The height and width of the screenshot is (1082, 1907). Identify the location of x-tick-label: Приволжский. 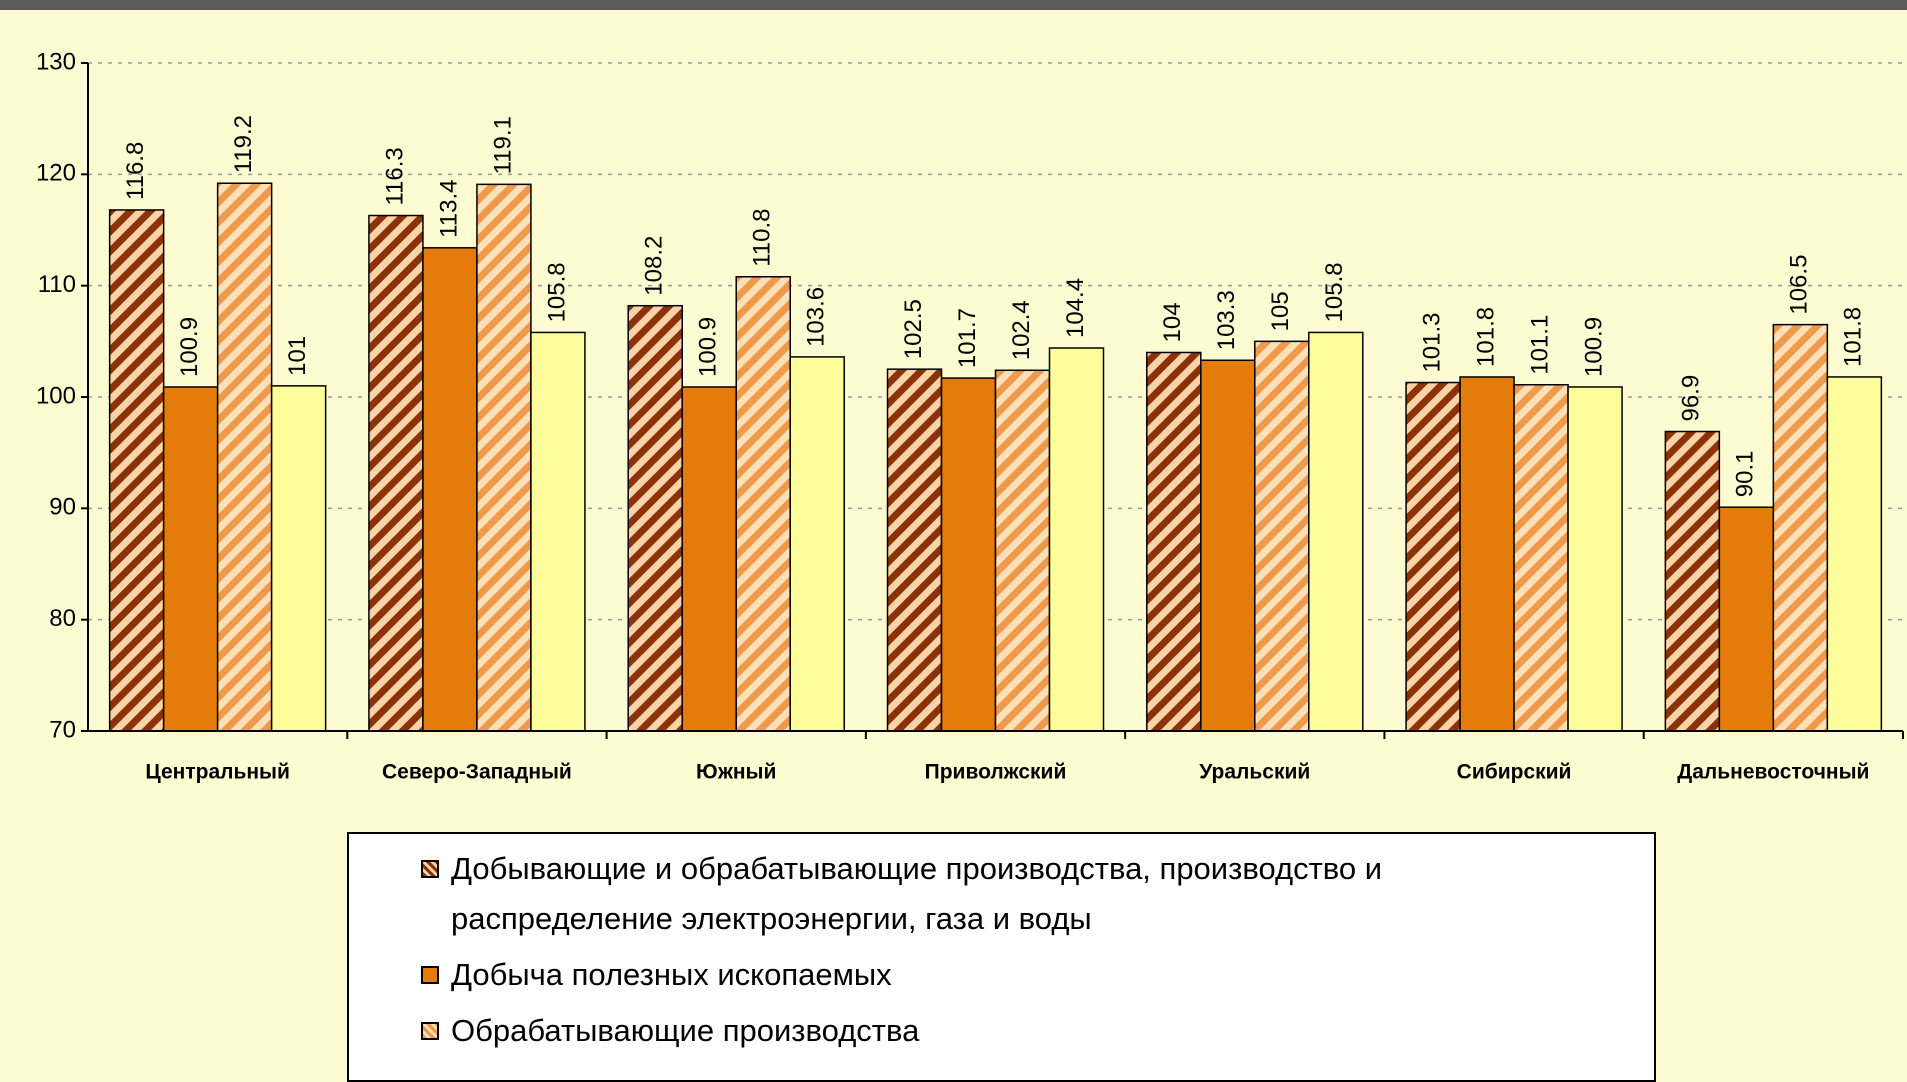
(996, 772).